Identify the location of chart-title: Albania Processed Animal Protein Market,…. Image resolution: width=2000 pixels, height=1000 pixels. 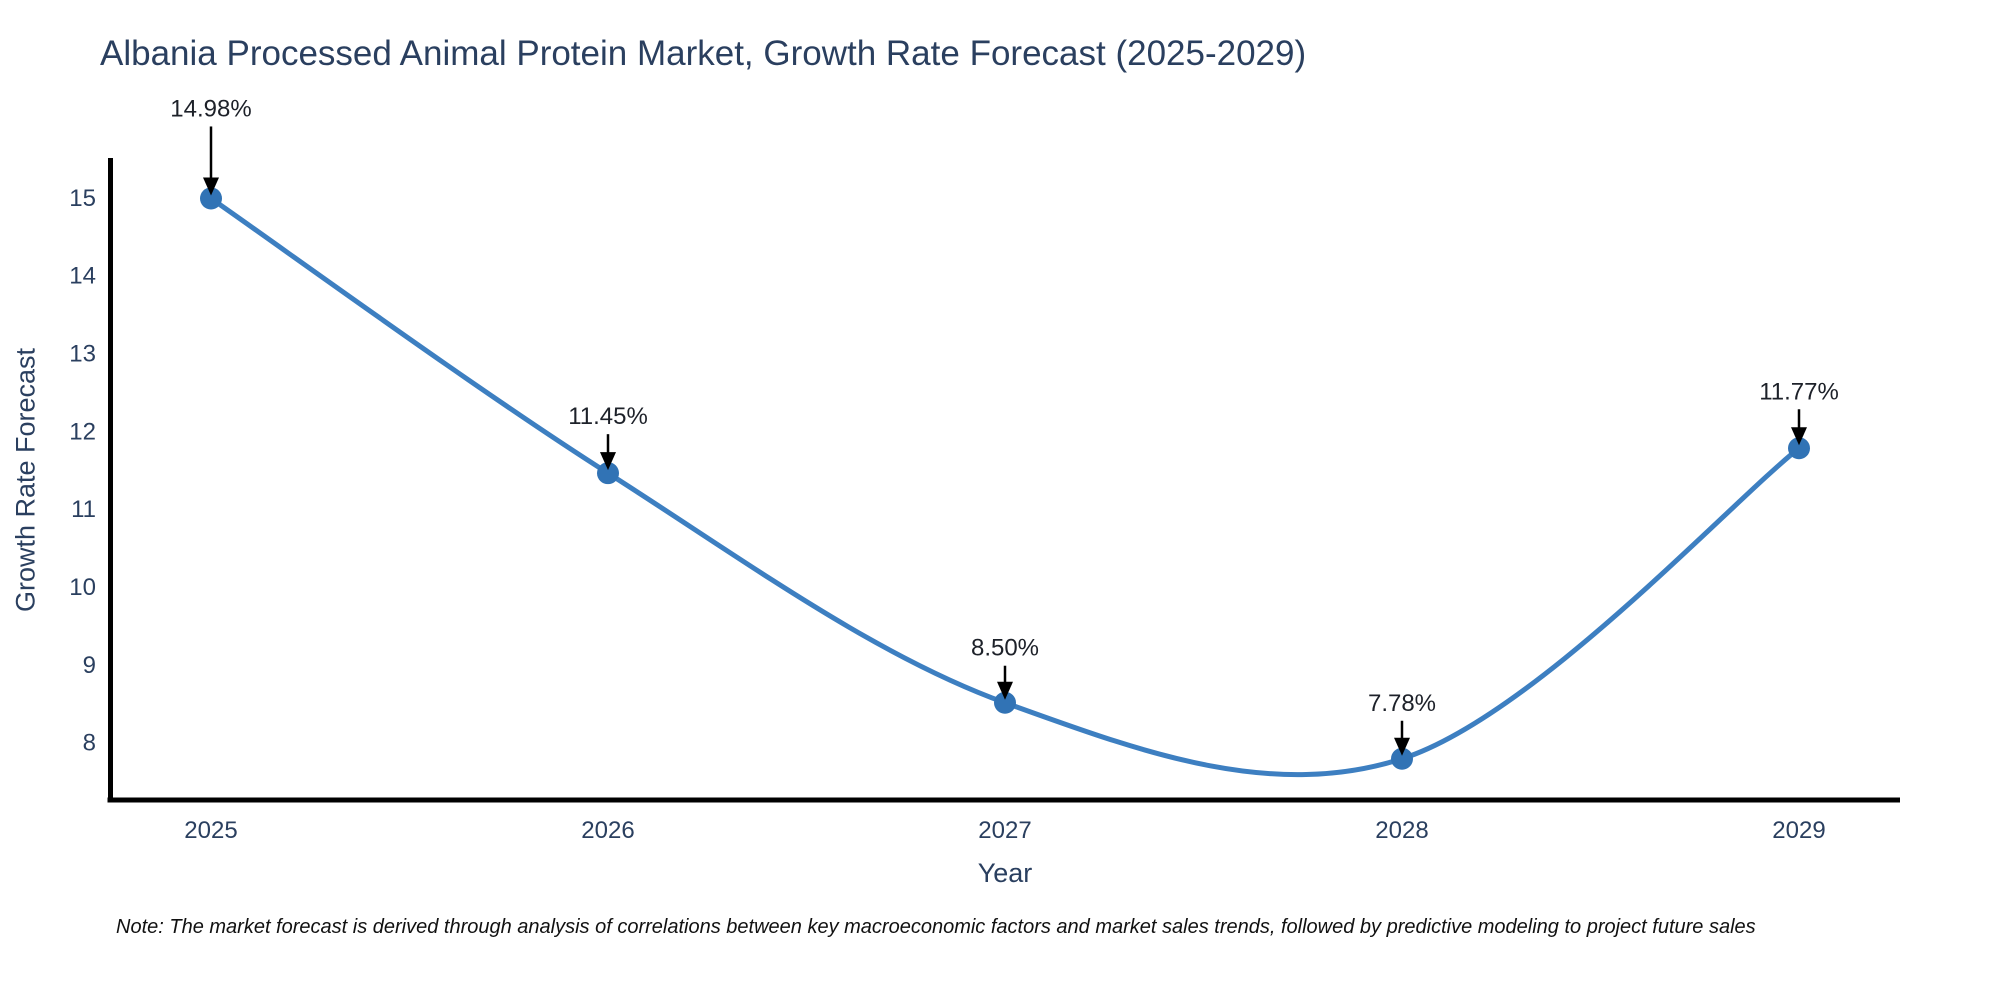
(703, 53).